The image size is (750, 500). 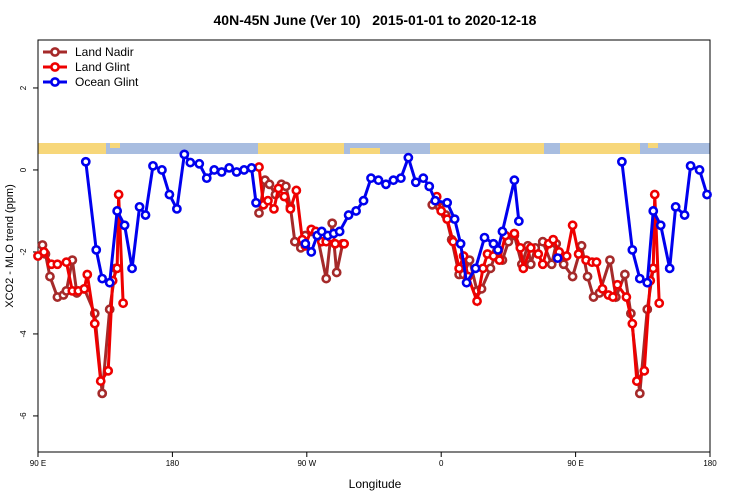 I want to click on legend-label: Land Nadir, so click(x=104, y=52).